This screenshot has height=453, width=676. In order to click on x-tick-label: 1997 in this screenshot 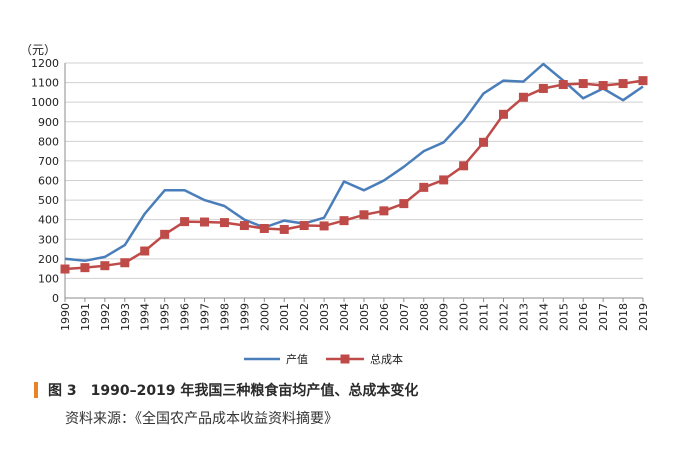, I will do `click(205, 317)`.